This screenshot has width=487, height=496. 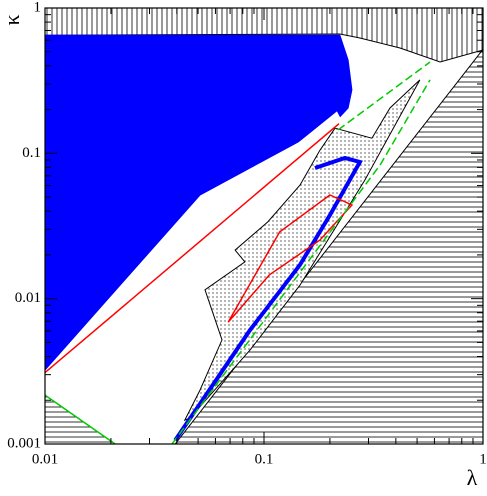 I want to click on y-axis-label: κ, so click(x=12, y=19).